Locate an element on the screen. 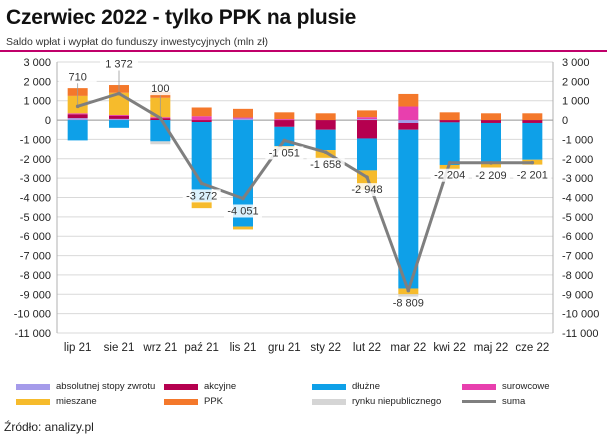 The width and height of the screenshot is (607, 438). y-tick-label-right: -2 000 is located at coordinates (577, 160).